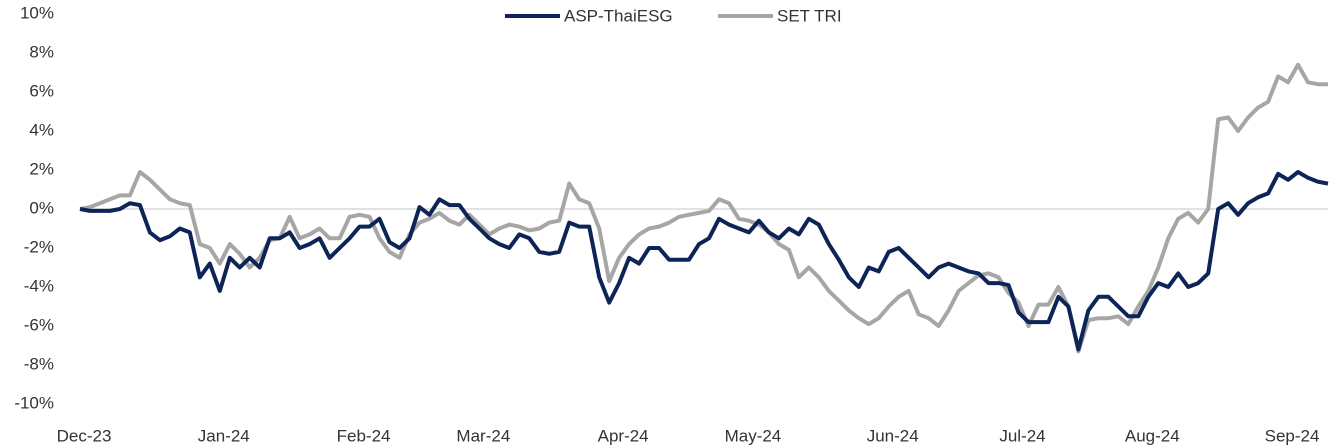 This screenshot has height=448, width=1337. What do you see at coordinates (41, 90) in the screenshot?
I see `y-tick-label: 6%` at bounding box center [41, 90].